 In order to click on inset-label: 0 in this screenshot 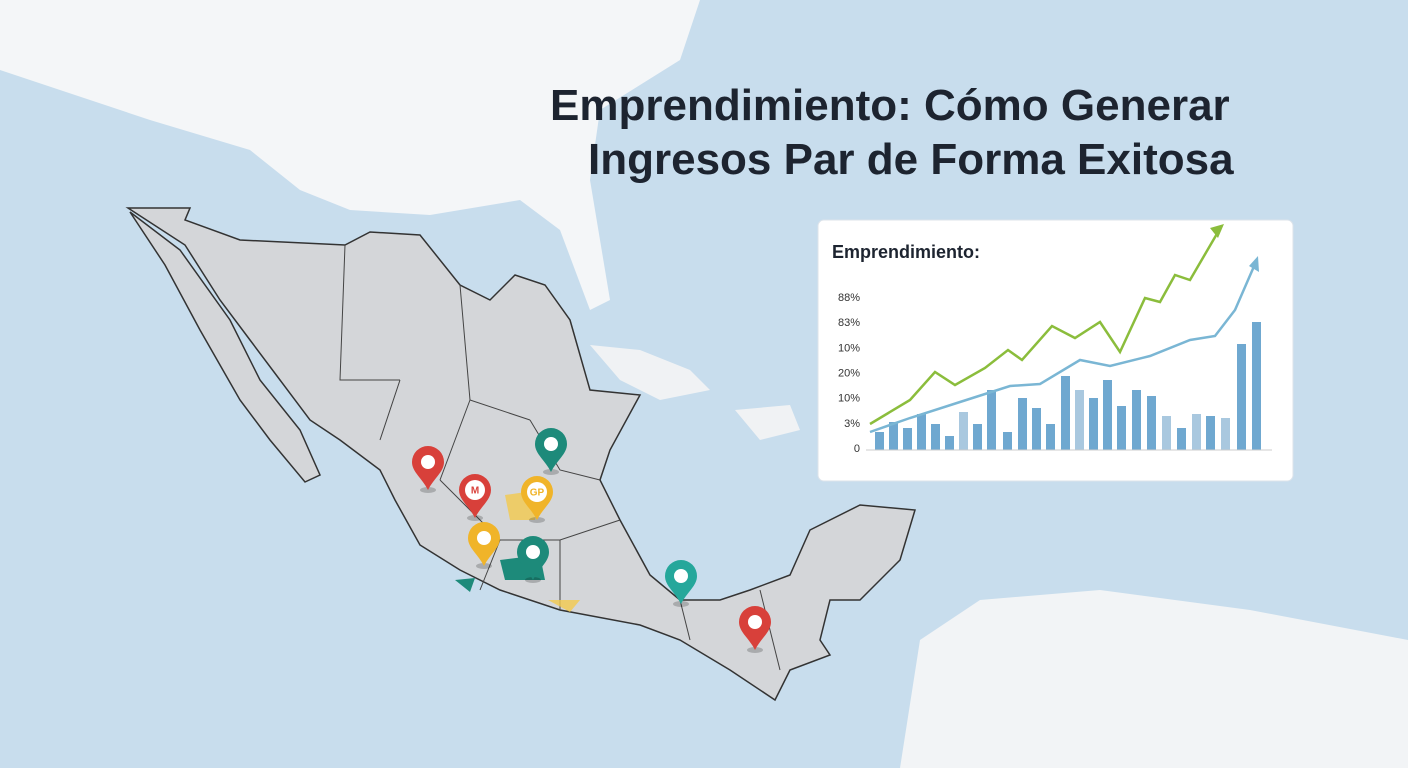, I will do `click(857, 449)`.